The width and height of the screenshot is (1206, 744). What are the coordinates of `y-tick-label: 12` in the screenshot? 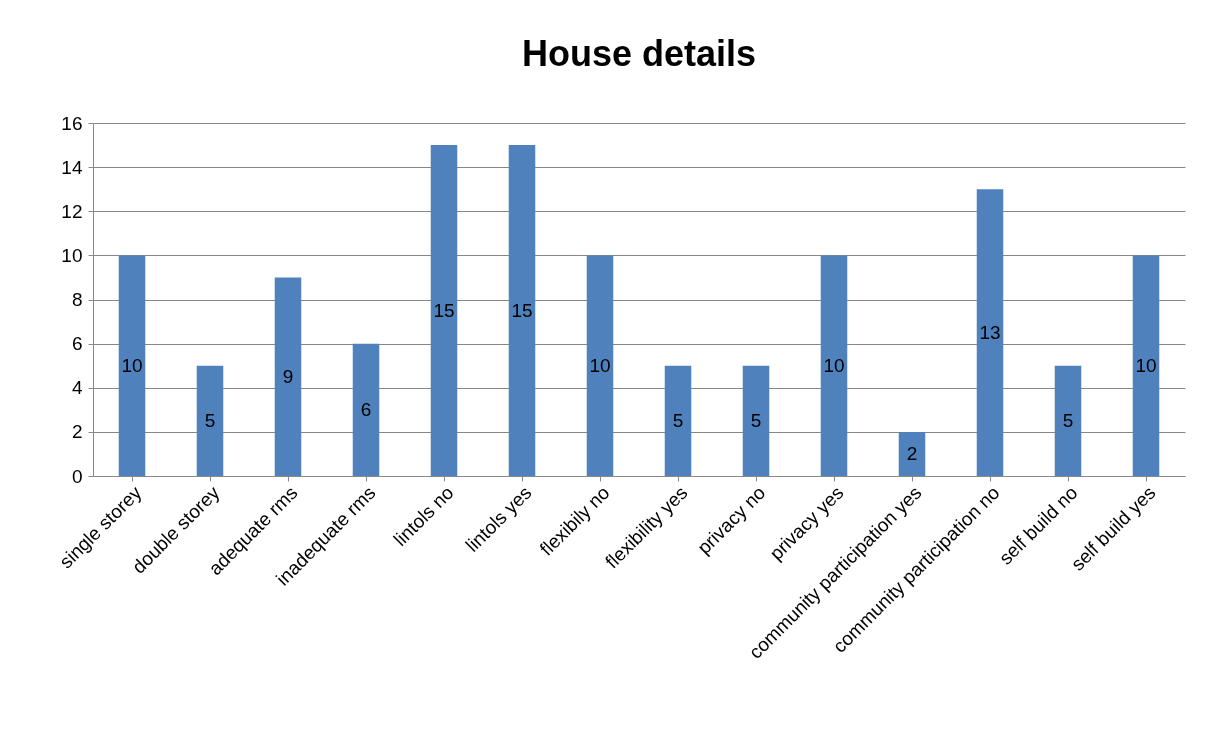 It's located at (72, 211).